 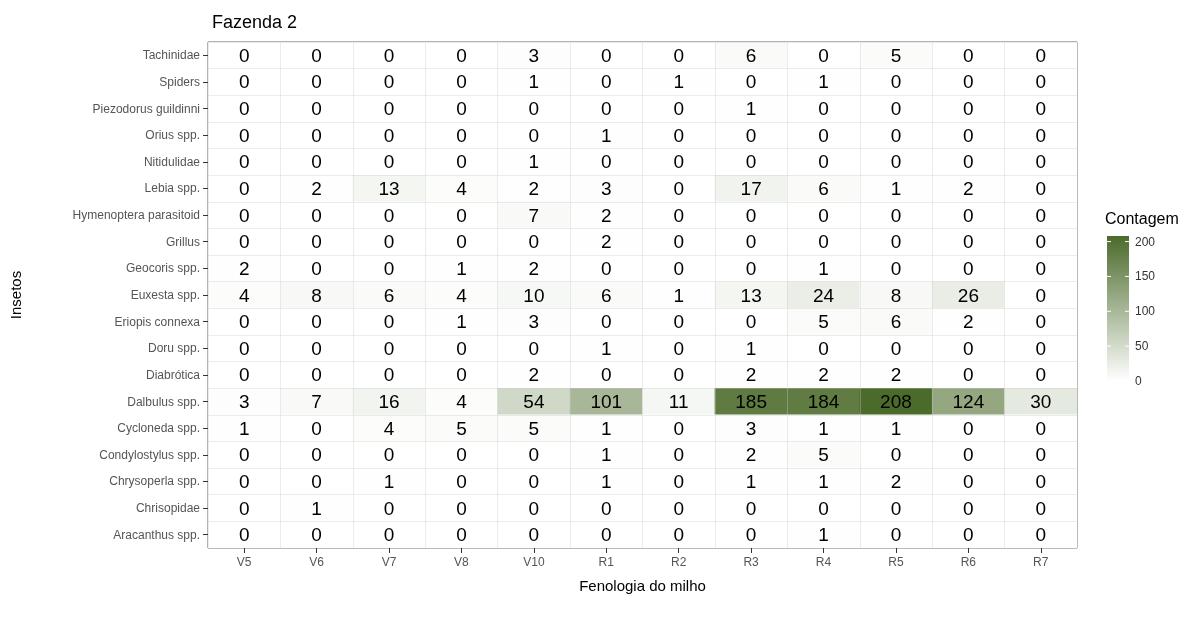 I want to click on x-tick-label: V6, so click(x=317, y=562).